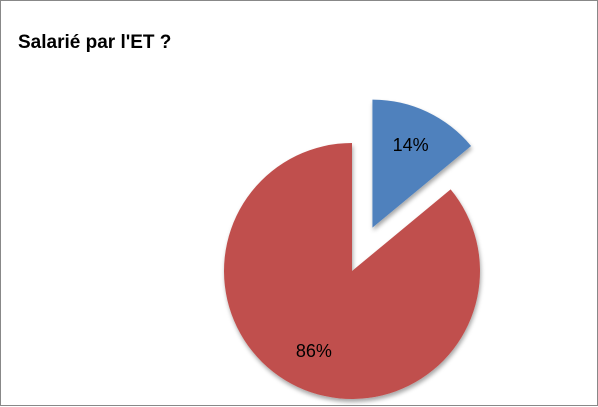  Describe the element at coordinates (422, 163) in the screenshot. I see `pie-slice` at that location.